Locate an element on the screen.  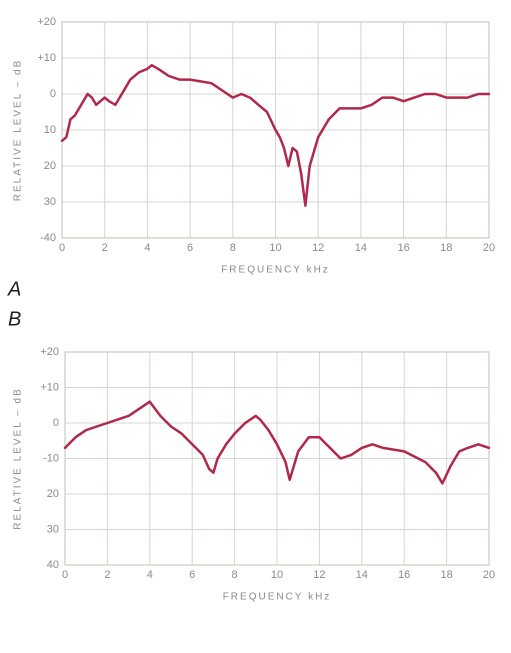
panel-label: A is located at coordinates (14, 289).